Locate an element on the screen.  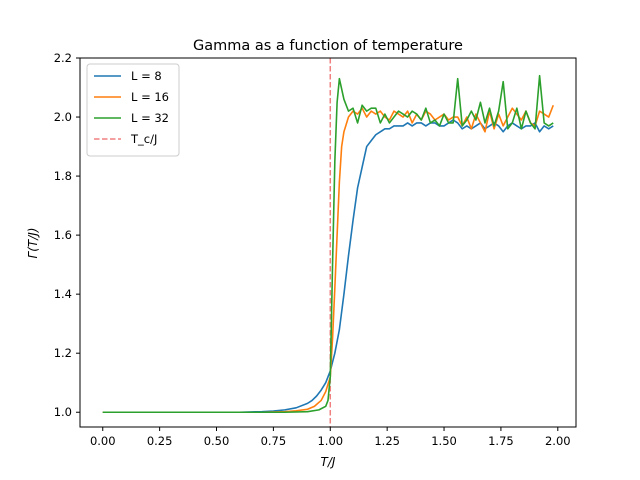
x-tick-label: 1.50 is located at coordinates (444, 441).